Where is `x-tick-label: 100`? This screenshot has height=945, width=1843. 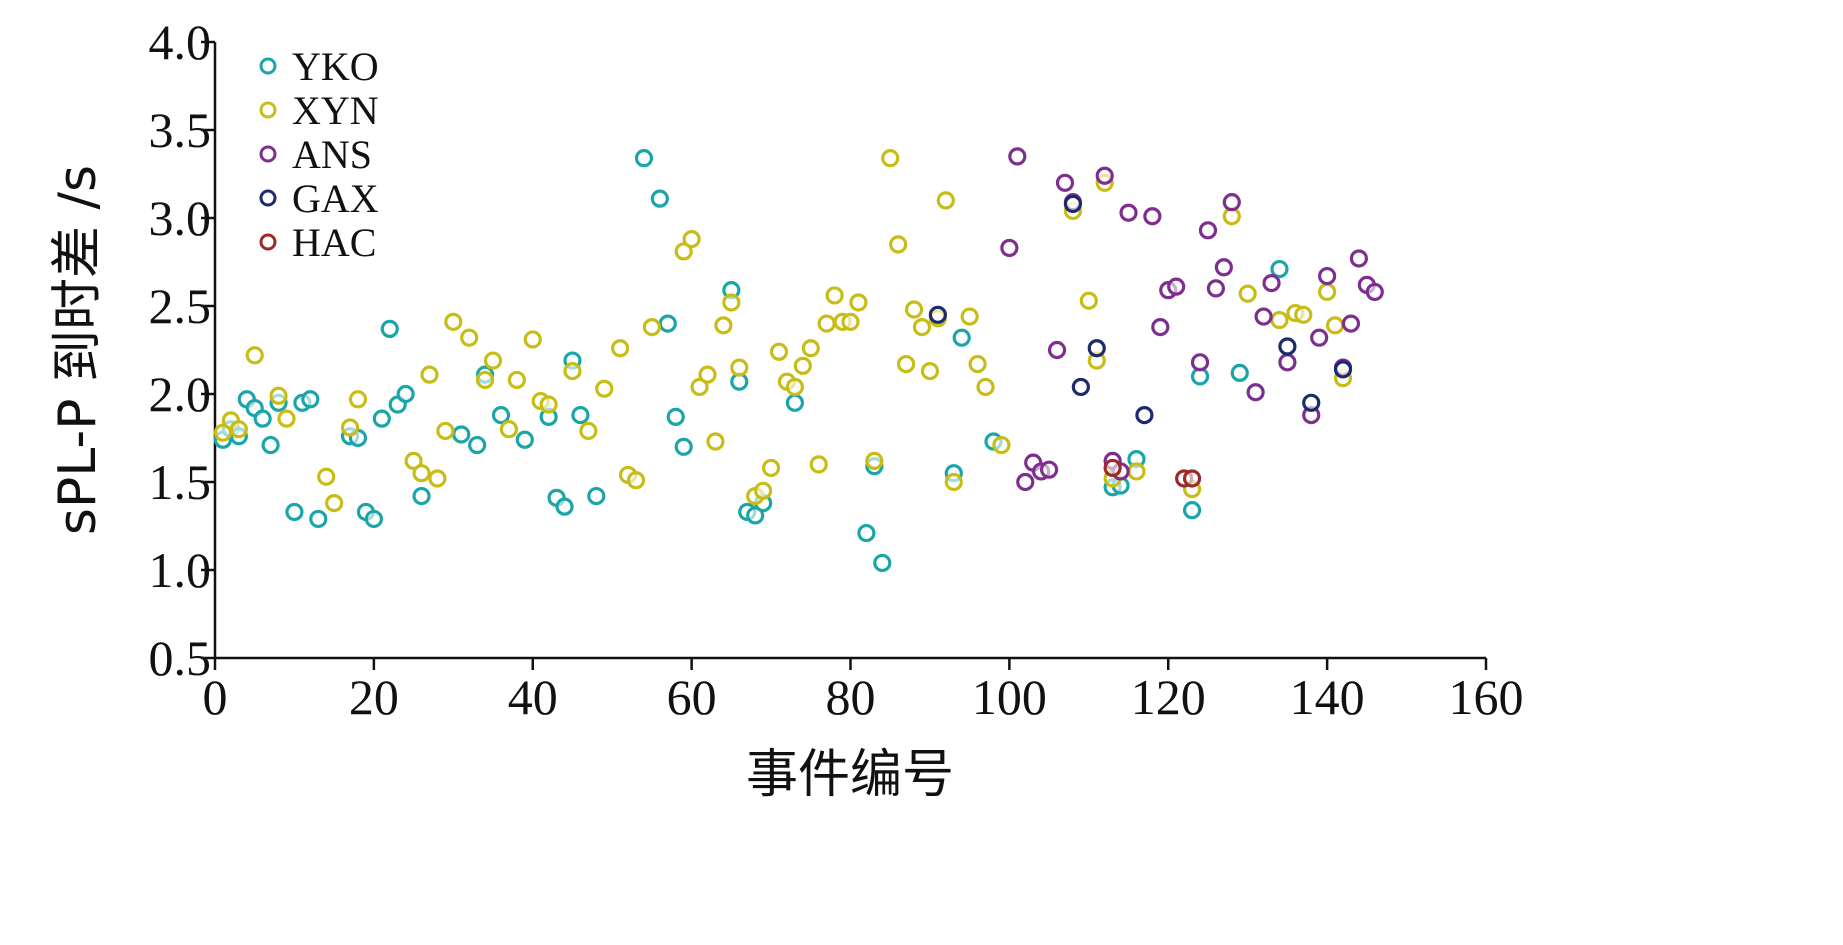 x-tick-label: 100 is located at coordinates (1009, 697).